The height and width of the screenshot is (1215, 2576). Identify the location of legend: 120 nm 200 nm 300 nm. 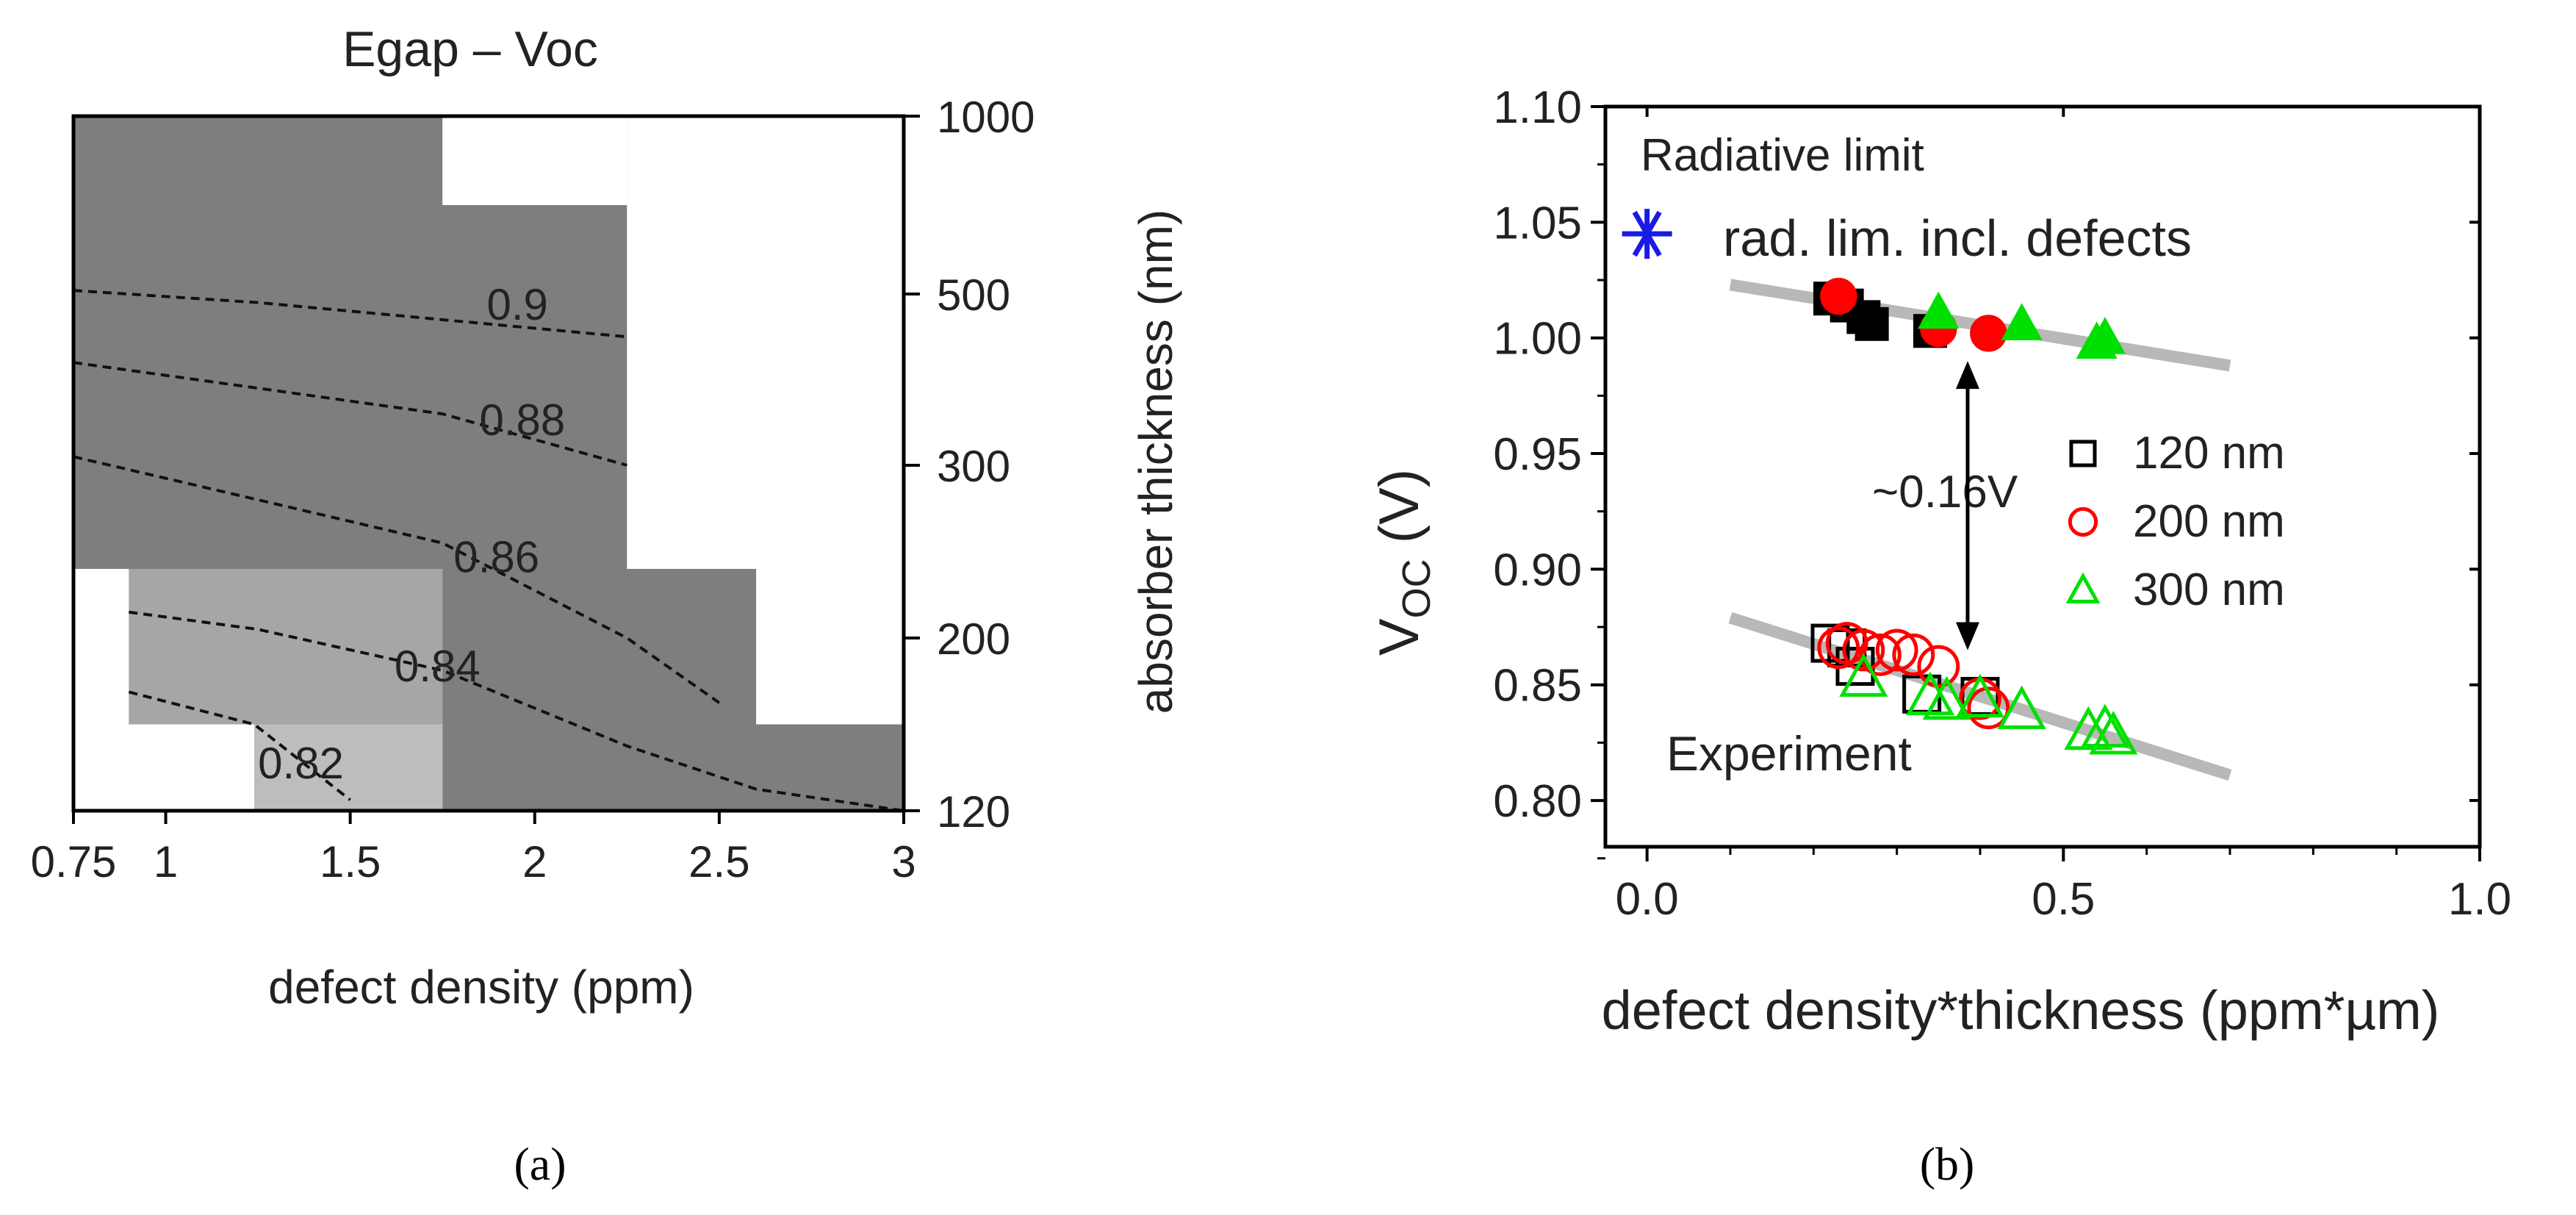
(2175, 521).